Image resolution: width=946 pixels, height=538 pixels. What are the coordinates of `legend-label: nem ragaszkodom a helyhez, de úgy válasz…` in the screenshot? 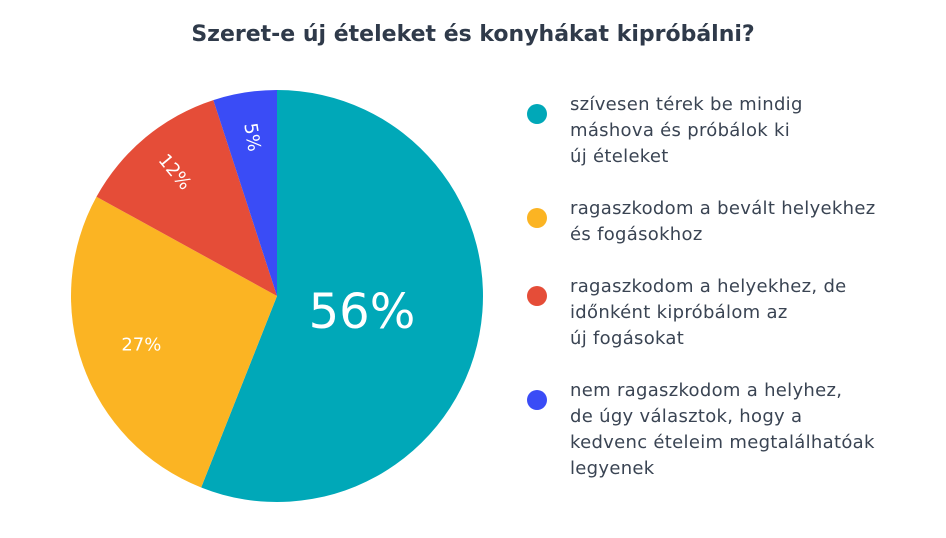 It's located at (722, 429).